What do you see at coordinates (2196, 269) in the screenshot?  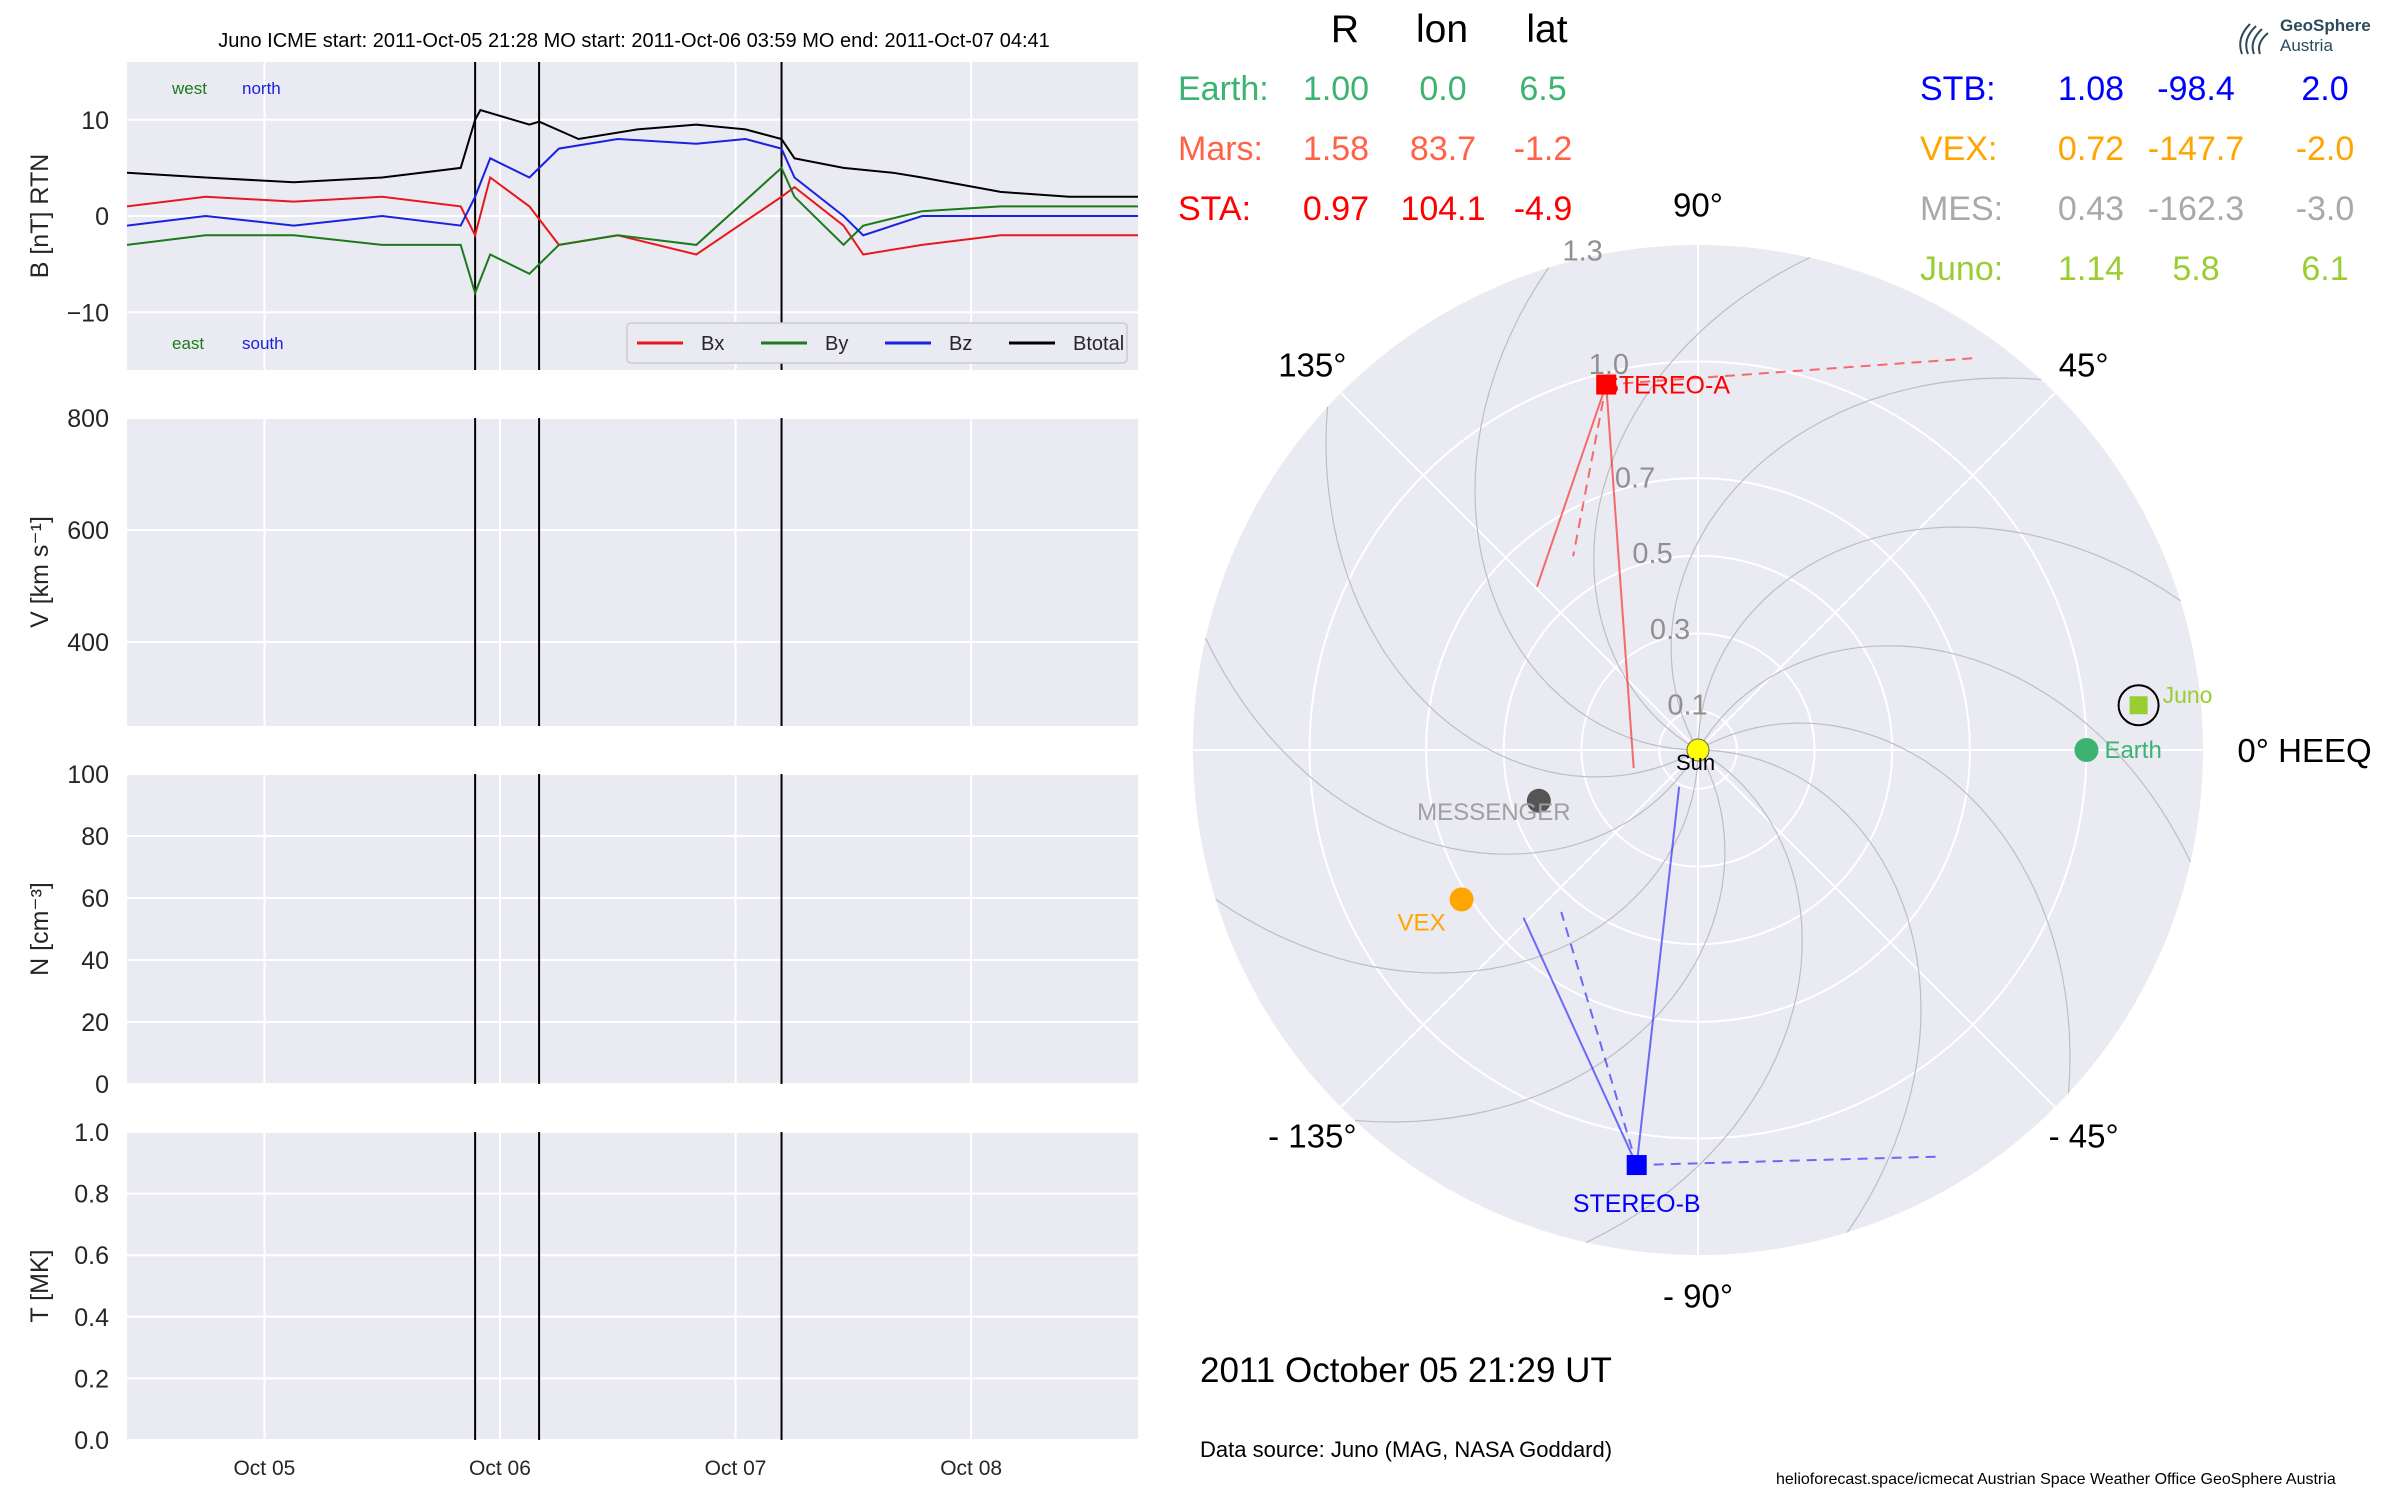 I see `right-table-row-3-lon: 5.8` at bounding box center [2196, 269].